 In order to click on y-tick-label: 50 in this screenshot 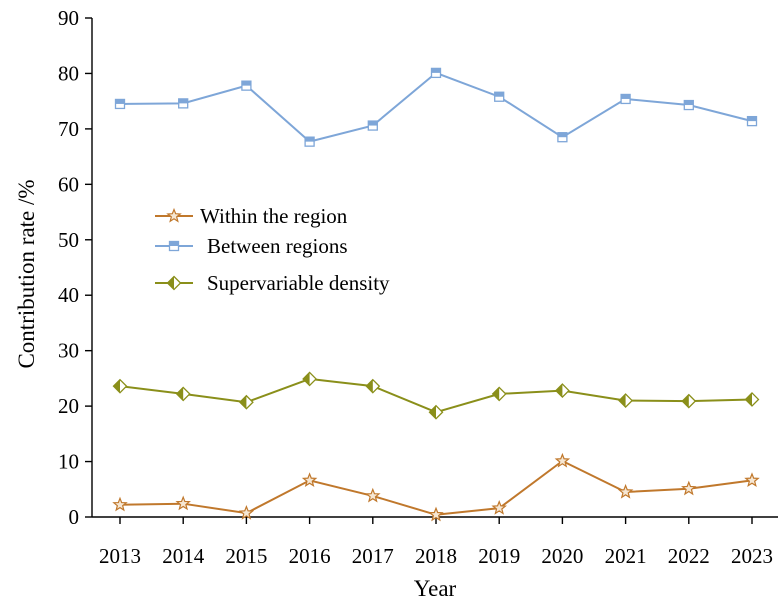, I will do `click(68, 240)`.